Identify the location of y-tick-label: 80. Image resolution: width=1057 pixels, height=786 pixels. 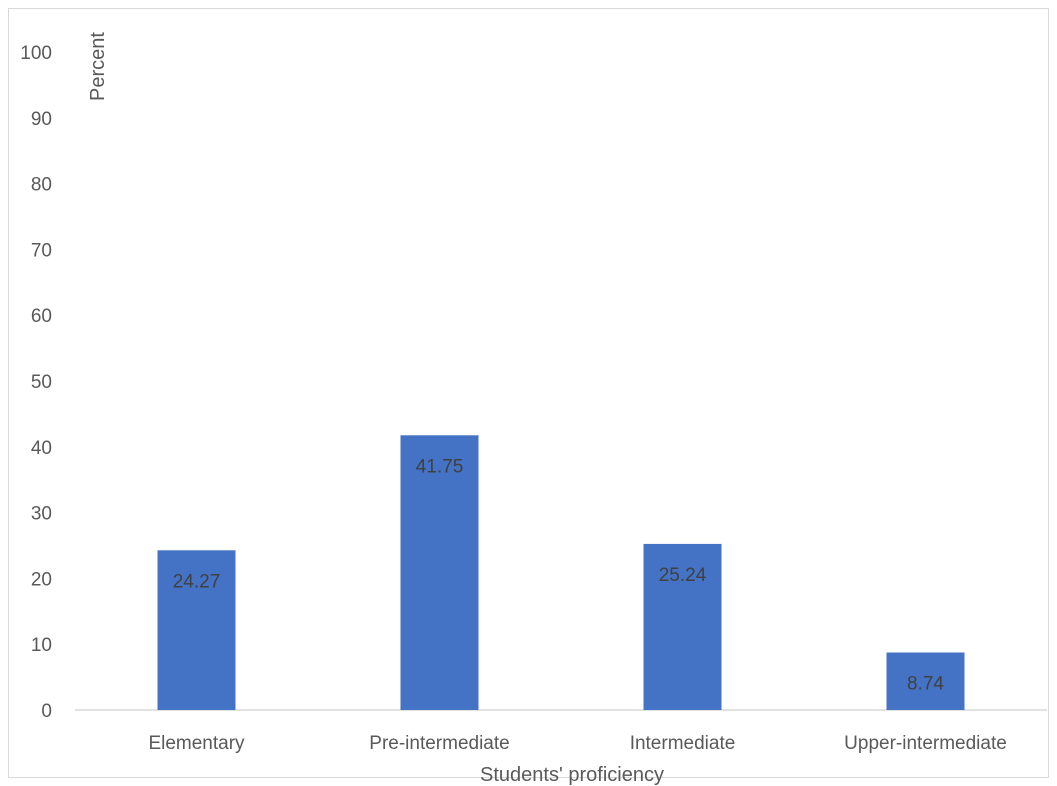
(41, 185).